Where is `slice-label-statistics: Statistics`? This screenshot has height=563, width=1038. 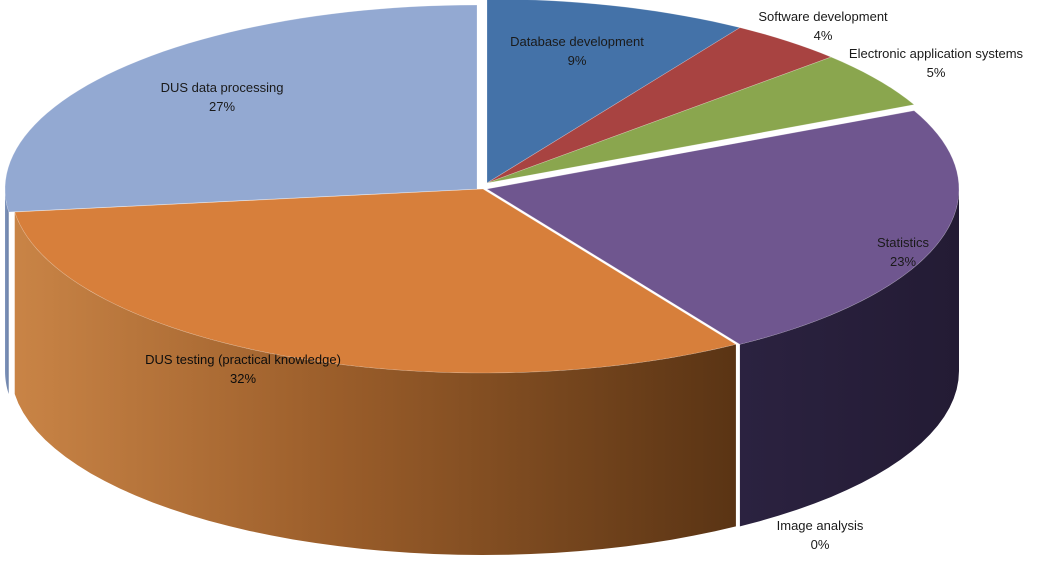 slice-label-statistics: Statistics is located at coordinates (903, 242).